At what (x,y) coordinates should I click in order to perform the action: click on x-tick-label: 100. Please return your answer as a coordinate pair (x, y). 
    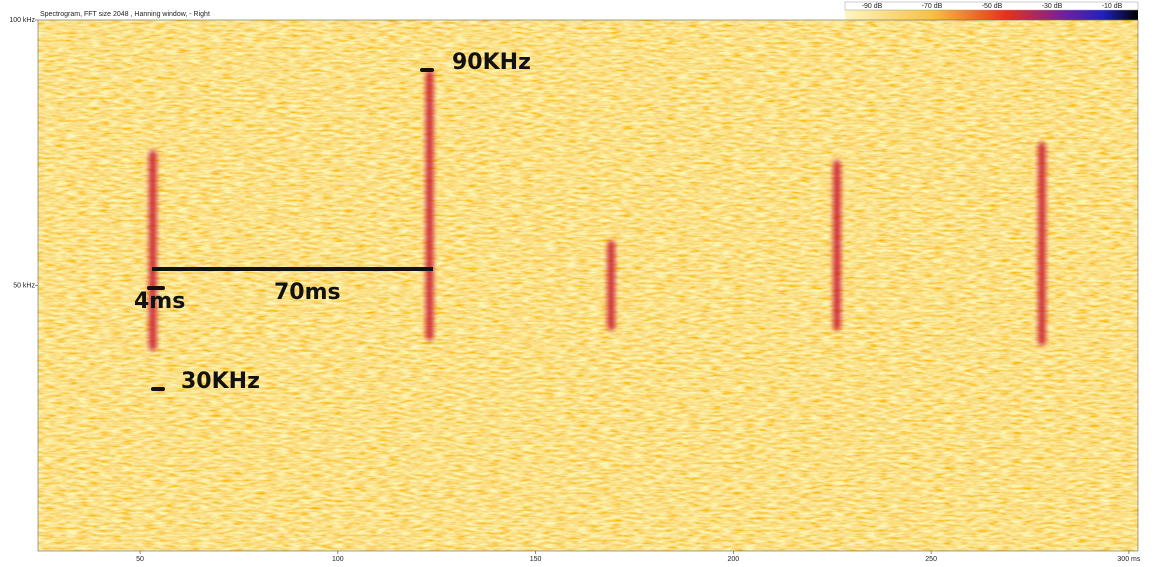
    Looking at the image, I should click on (338, 559).